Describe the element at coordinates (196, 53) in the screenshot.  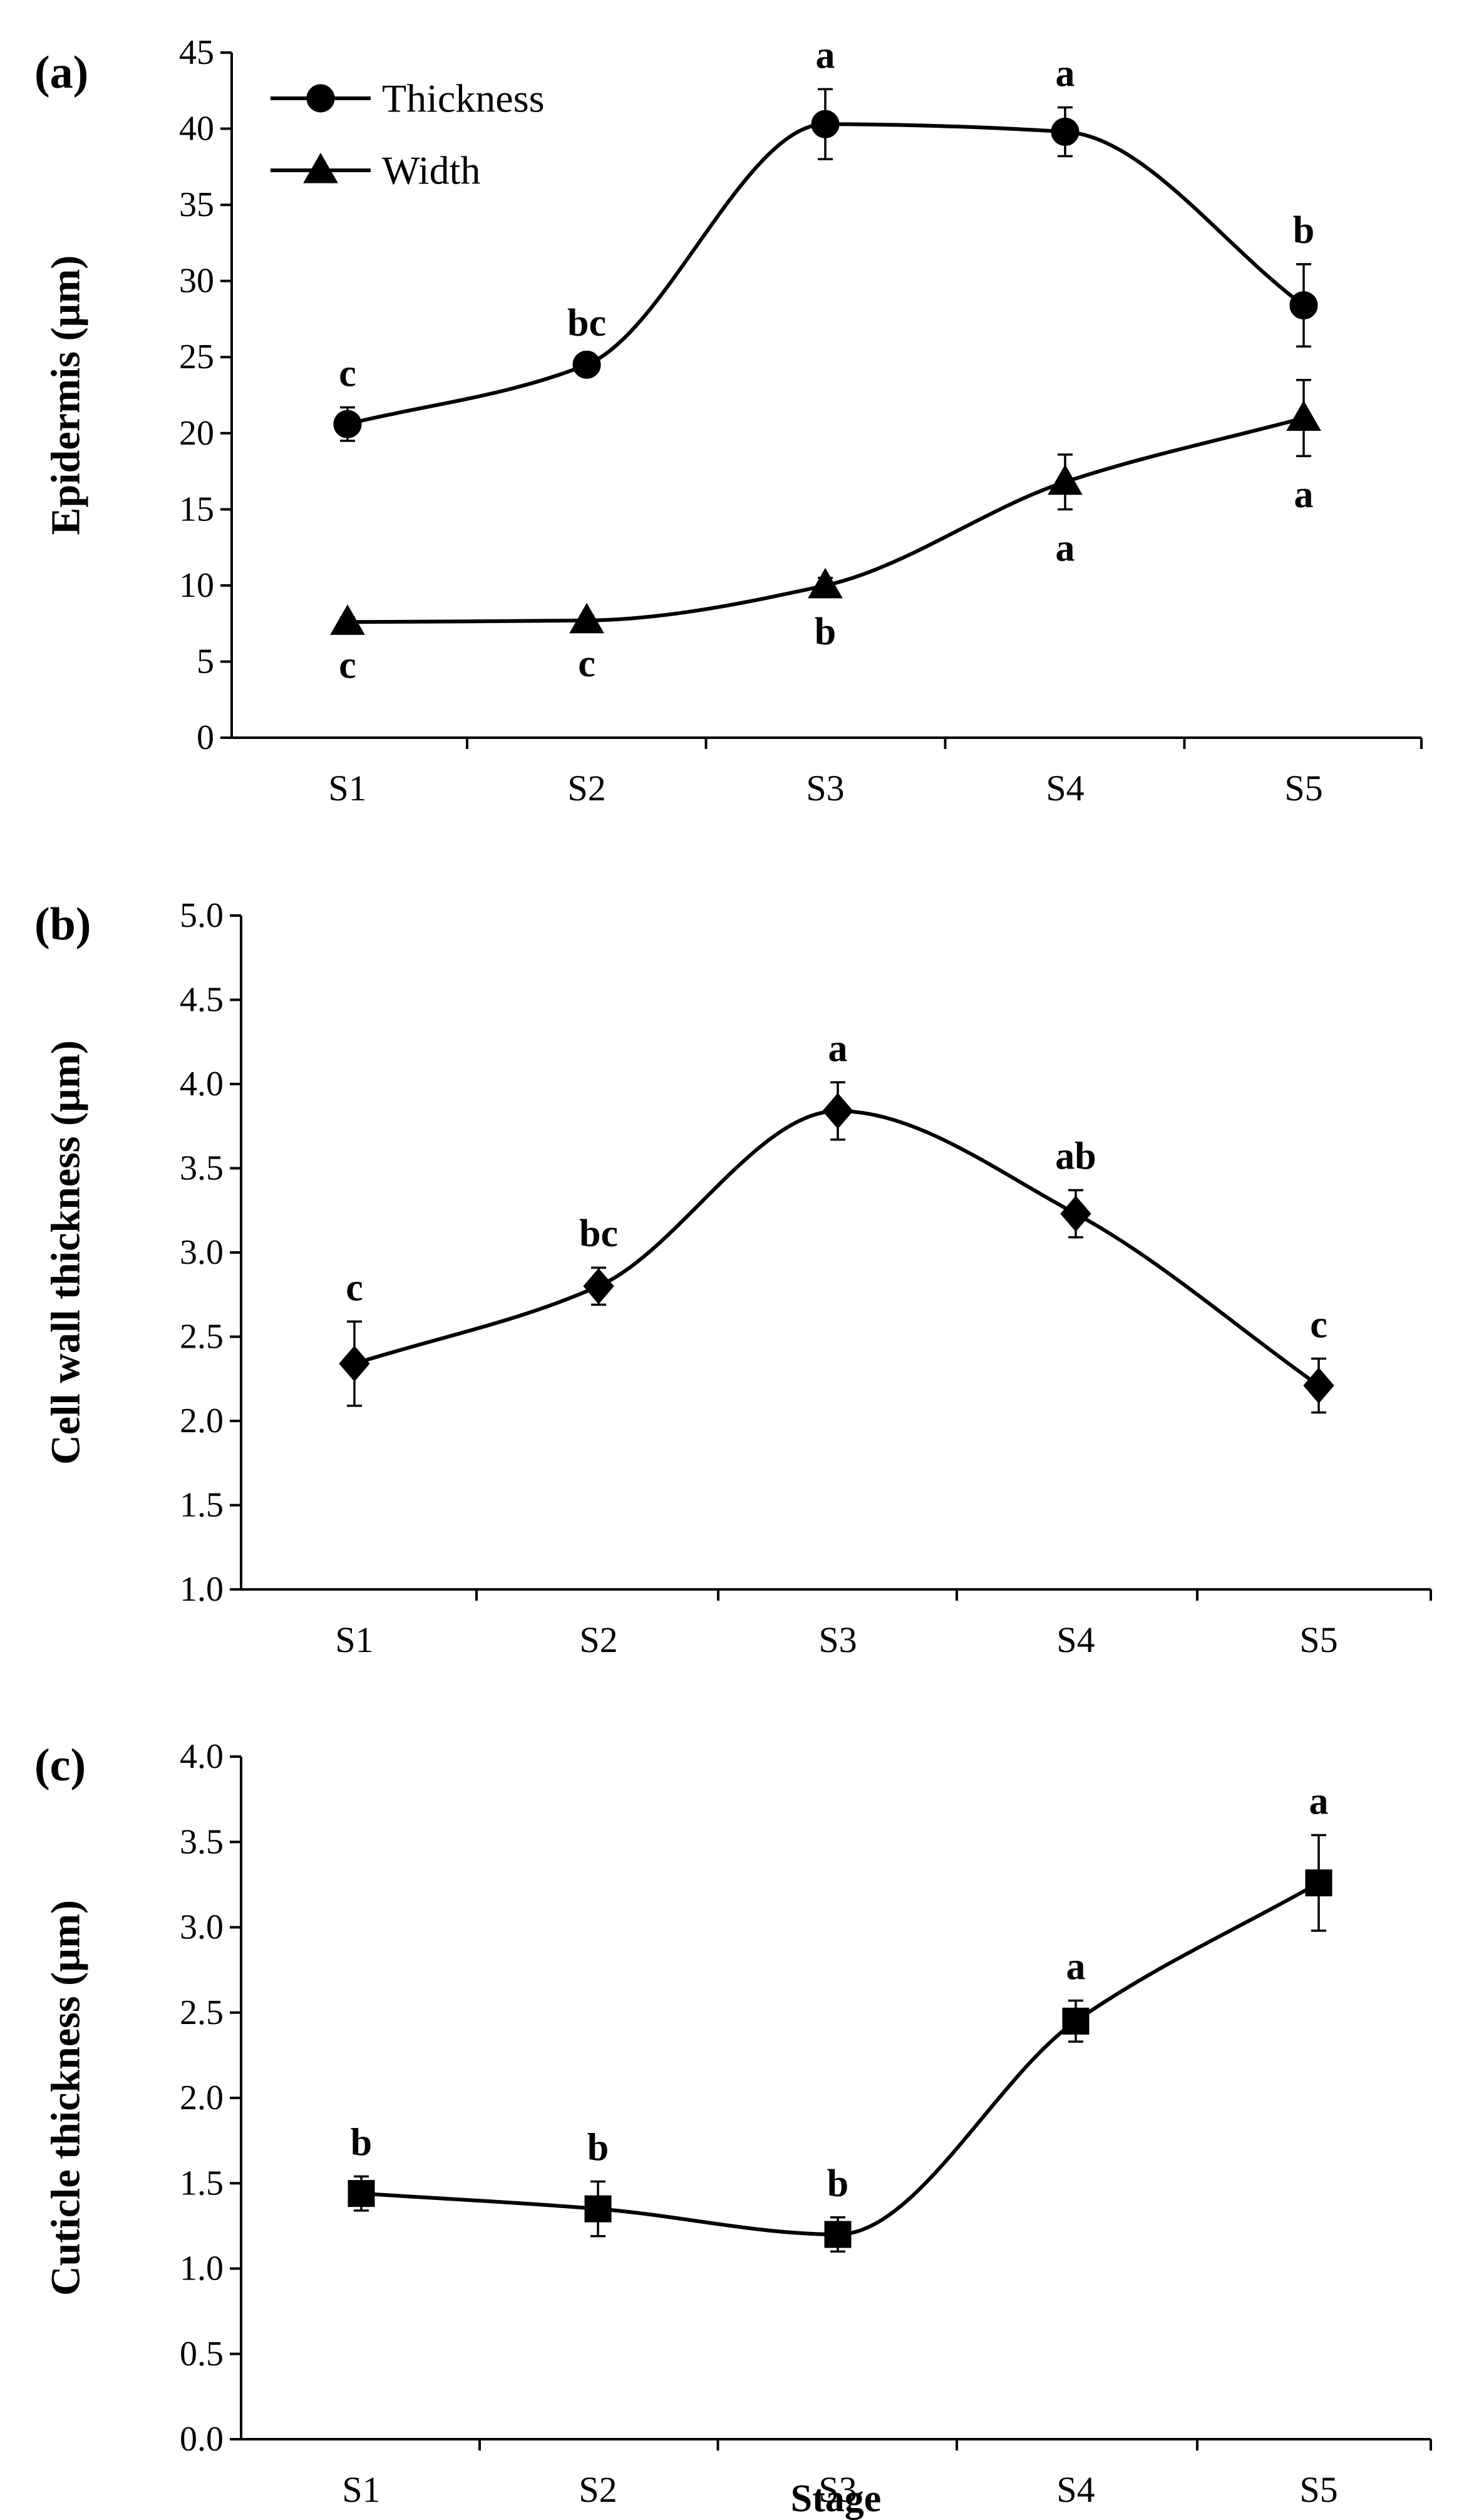
I see `y-tick-label: 45` at that location.